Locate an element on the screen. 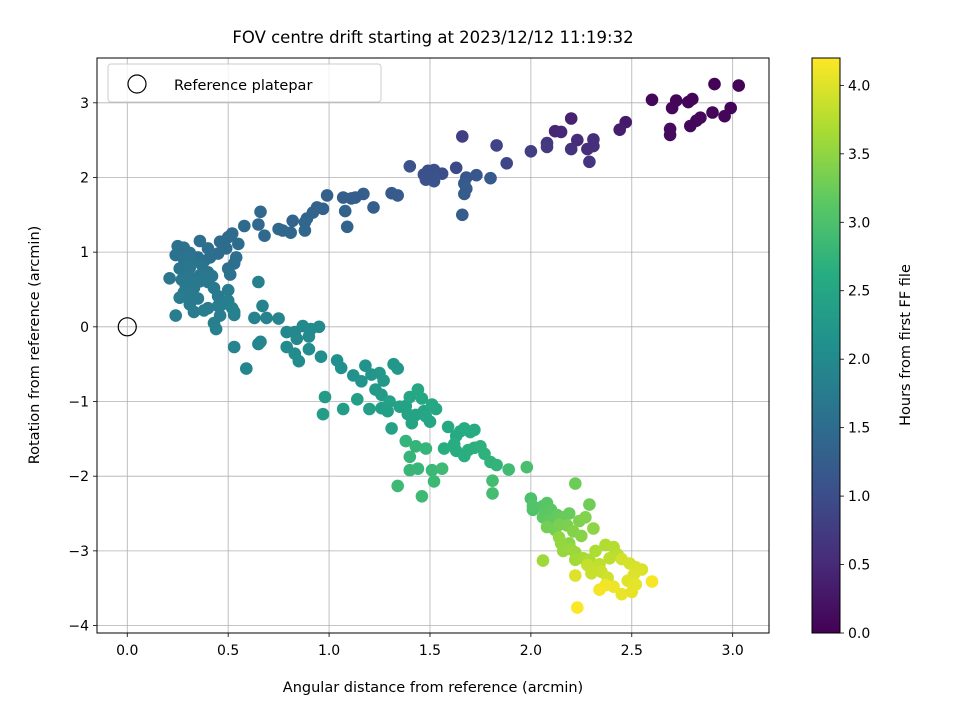 The width and height of the screenshot is (960, 724). x-tick-label: 2.0 is located at coordinates (531, 651).